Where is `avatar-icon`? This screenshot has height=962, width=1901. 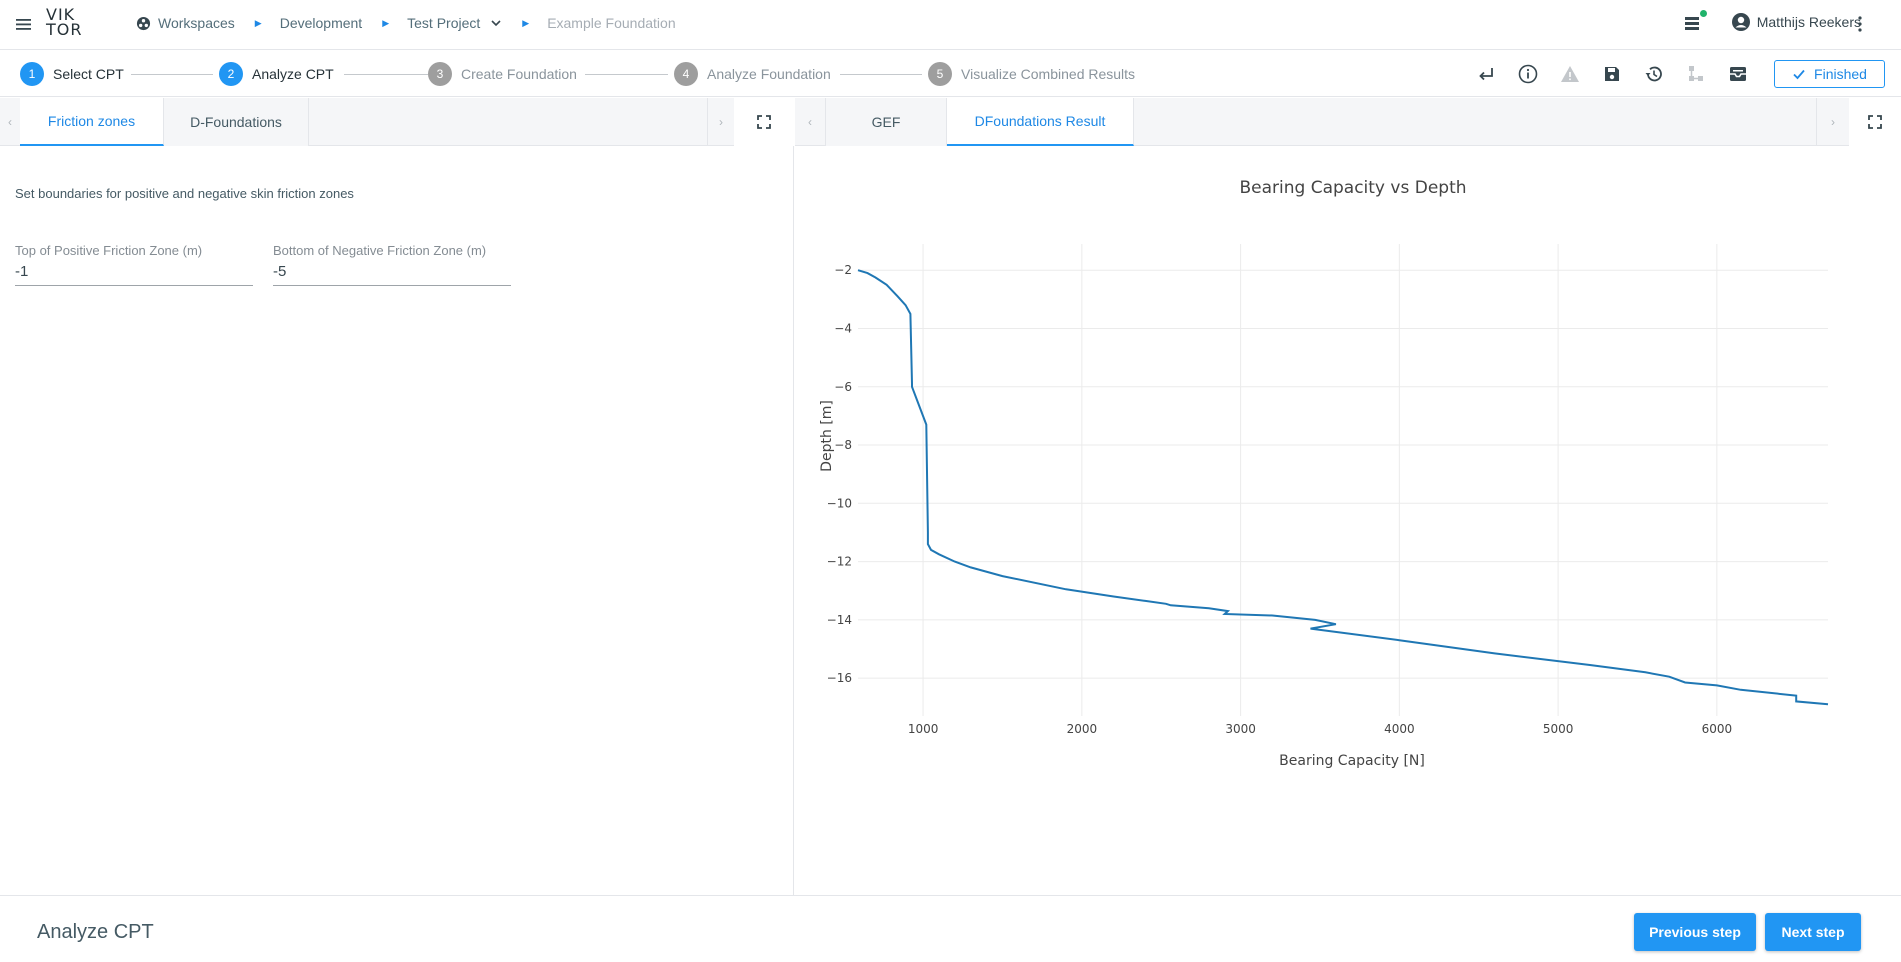 avatar-icon is located at coordinates (1741, 22).